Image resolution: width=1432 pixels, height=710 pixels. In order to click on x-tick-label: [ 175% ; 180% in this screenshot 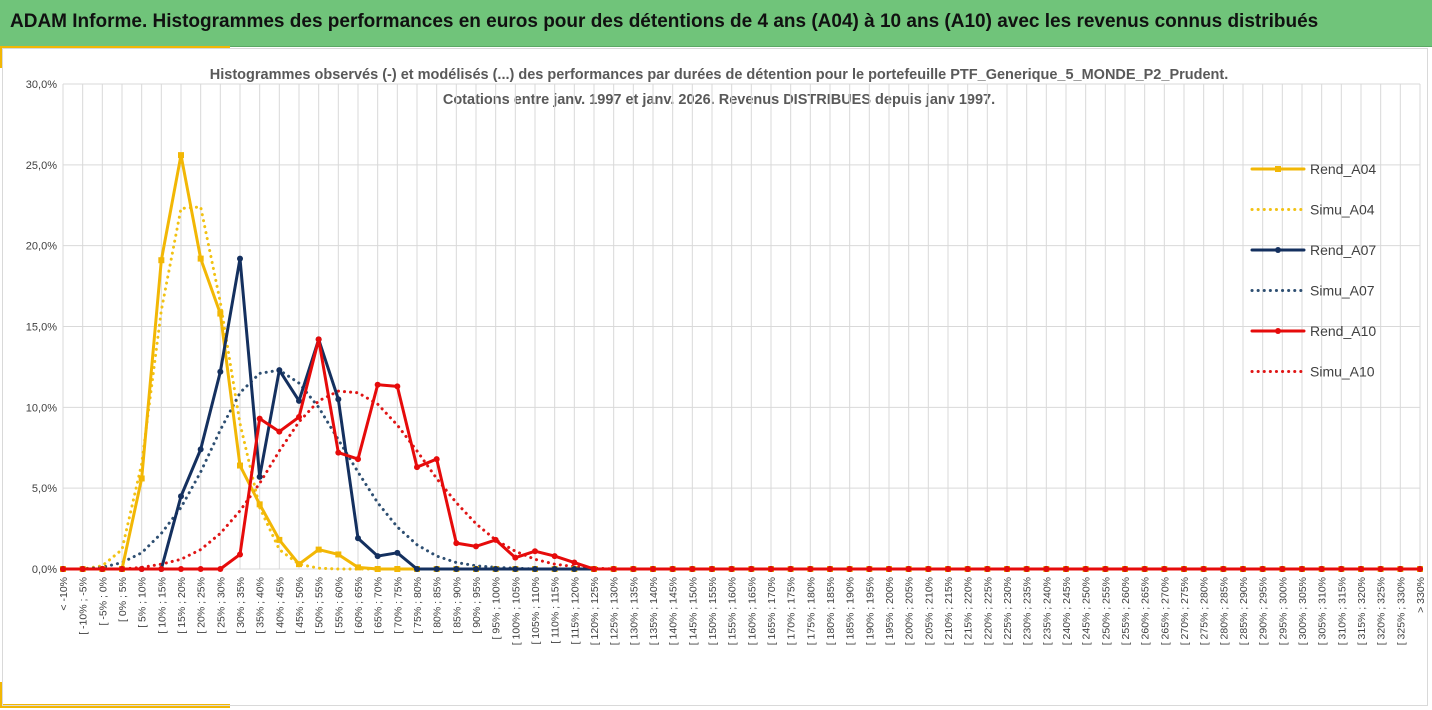, I will do `click(811, 611)`.